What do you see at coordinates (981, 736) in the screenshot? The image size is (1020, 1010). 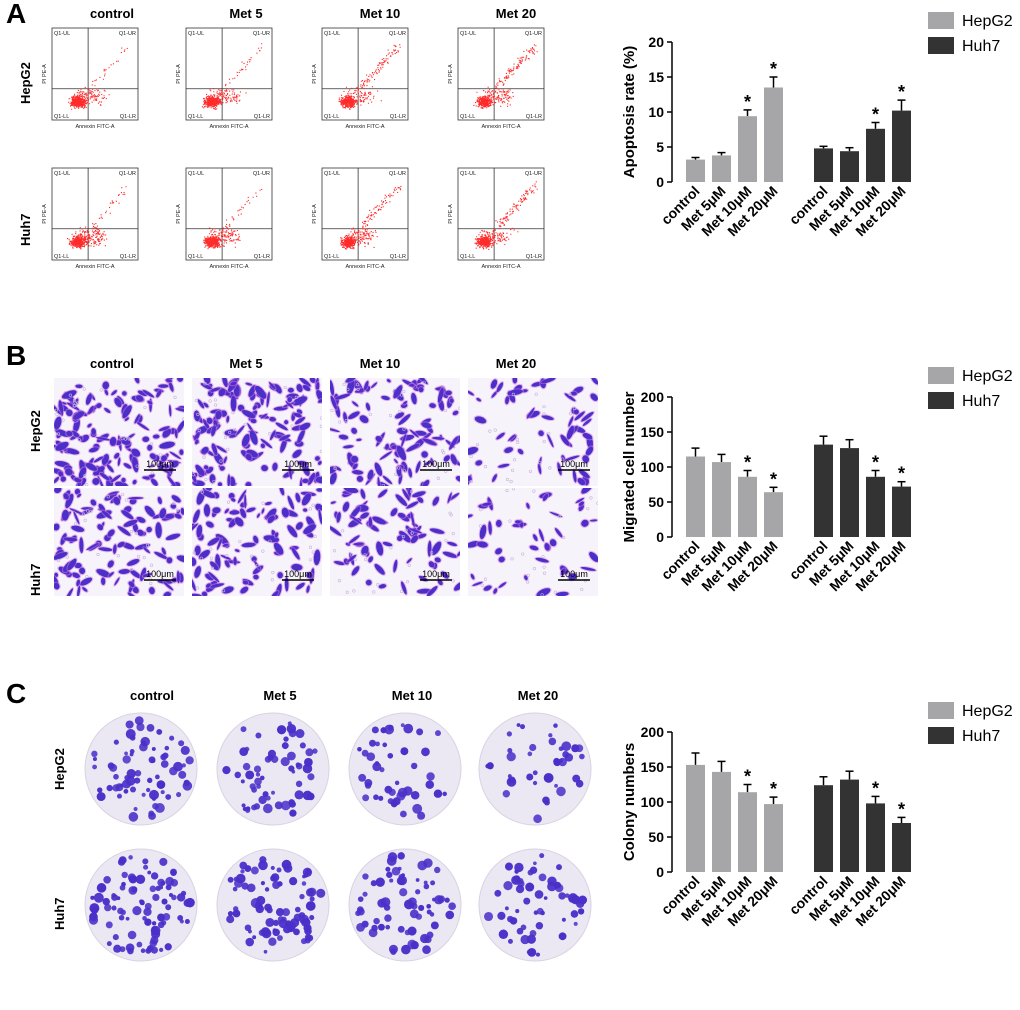 I see `legend-label: Huh7` at bounding box center [981, 736].